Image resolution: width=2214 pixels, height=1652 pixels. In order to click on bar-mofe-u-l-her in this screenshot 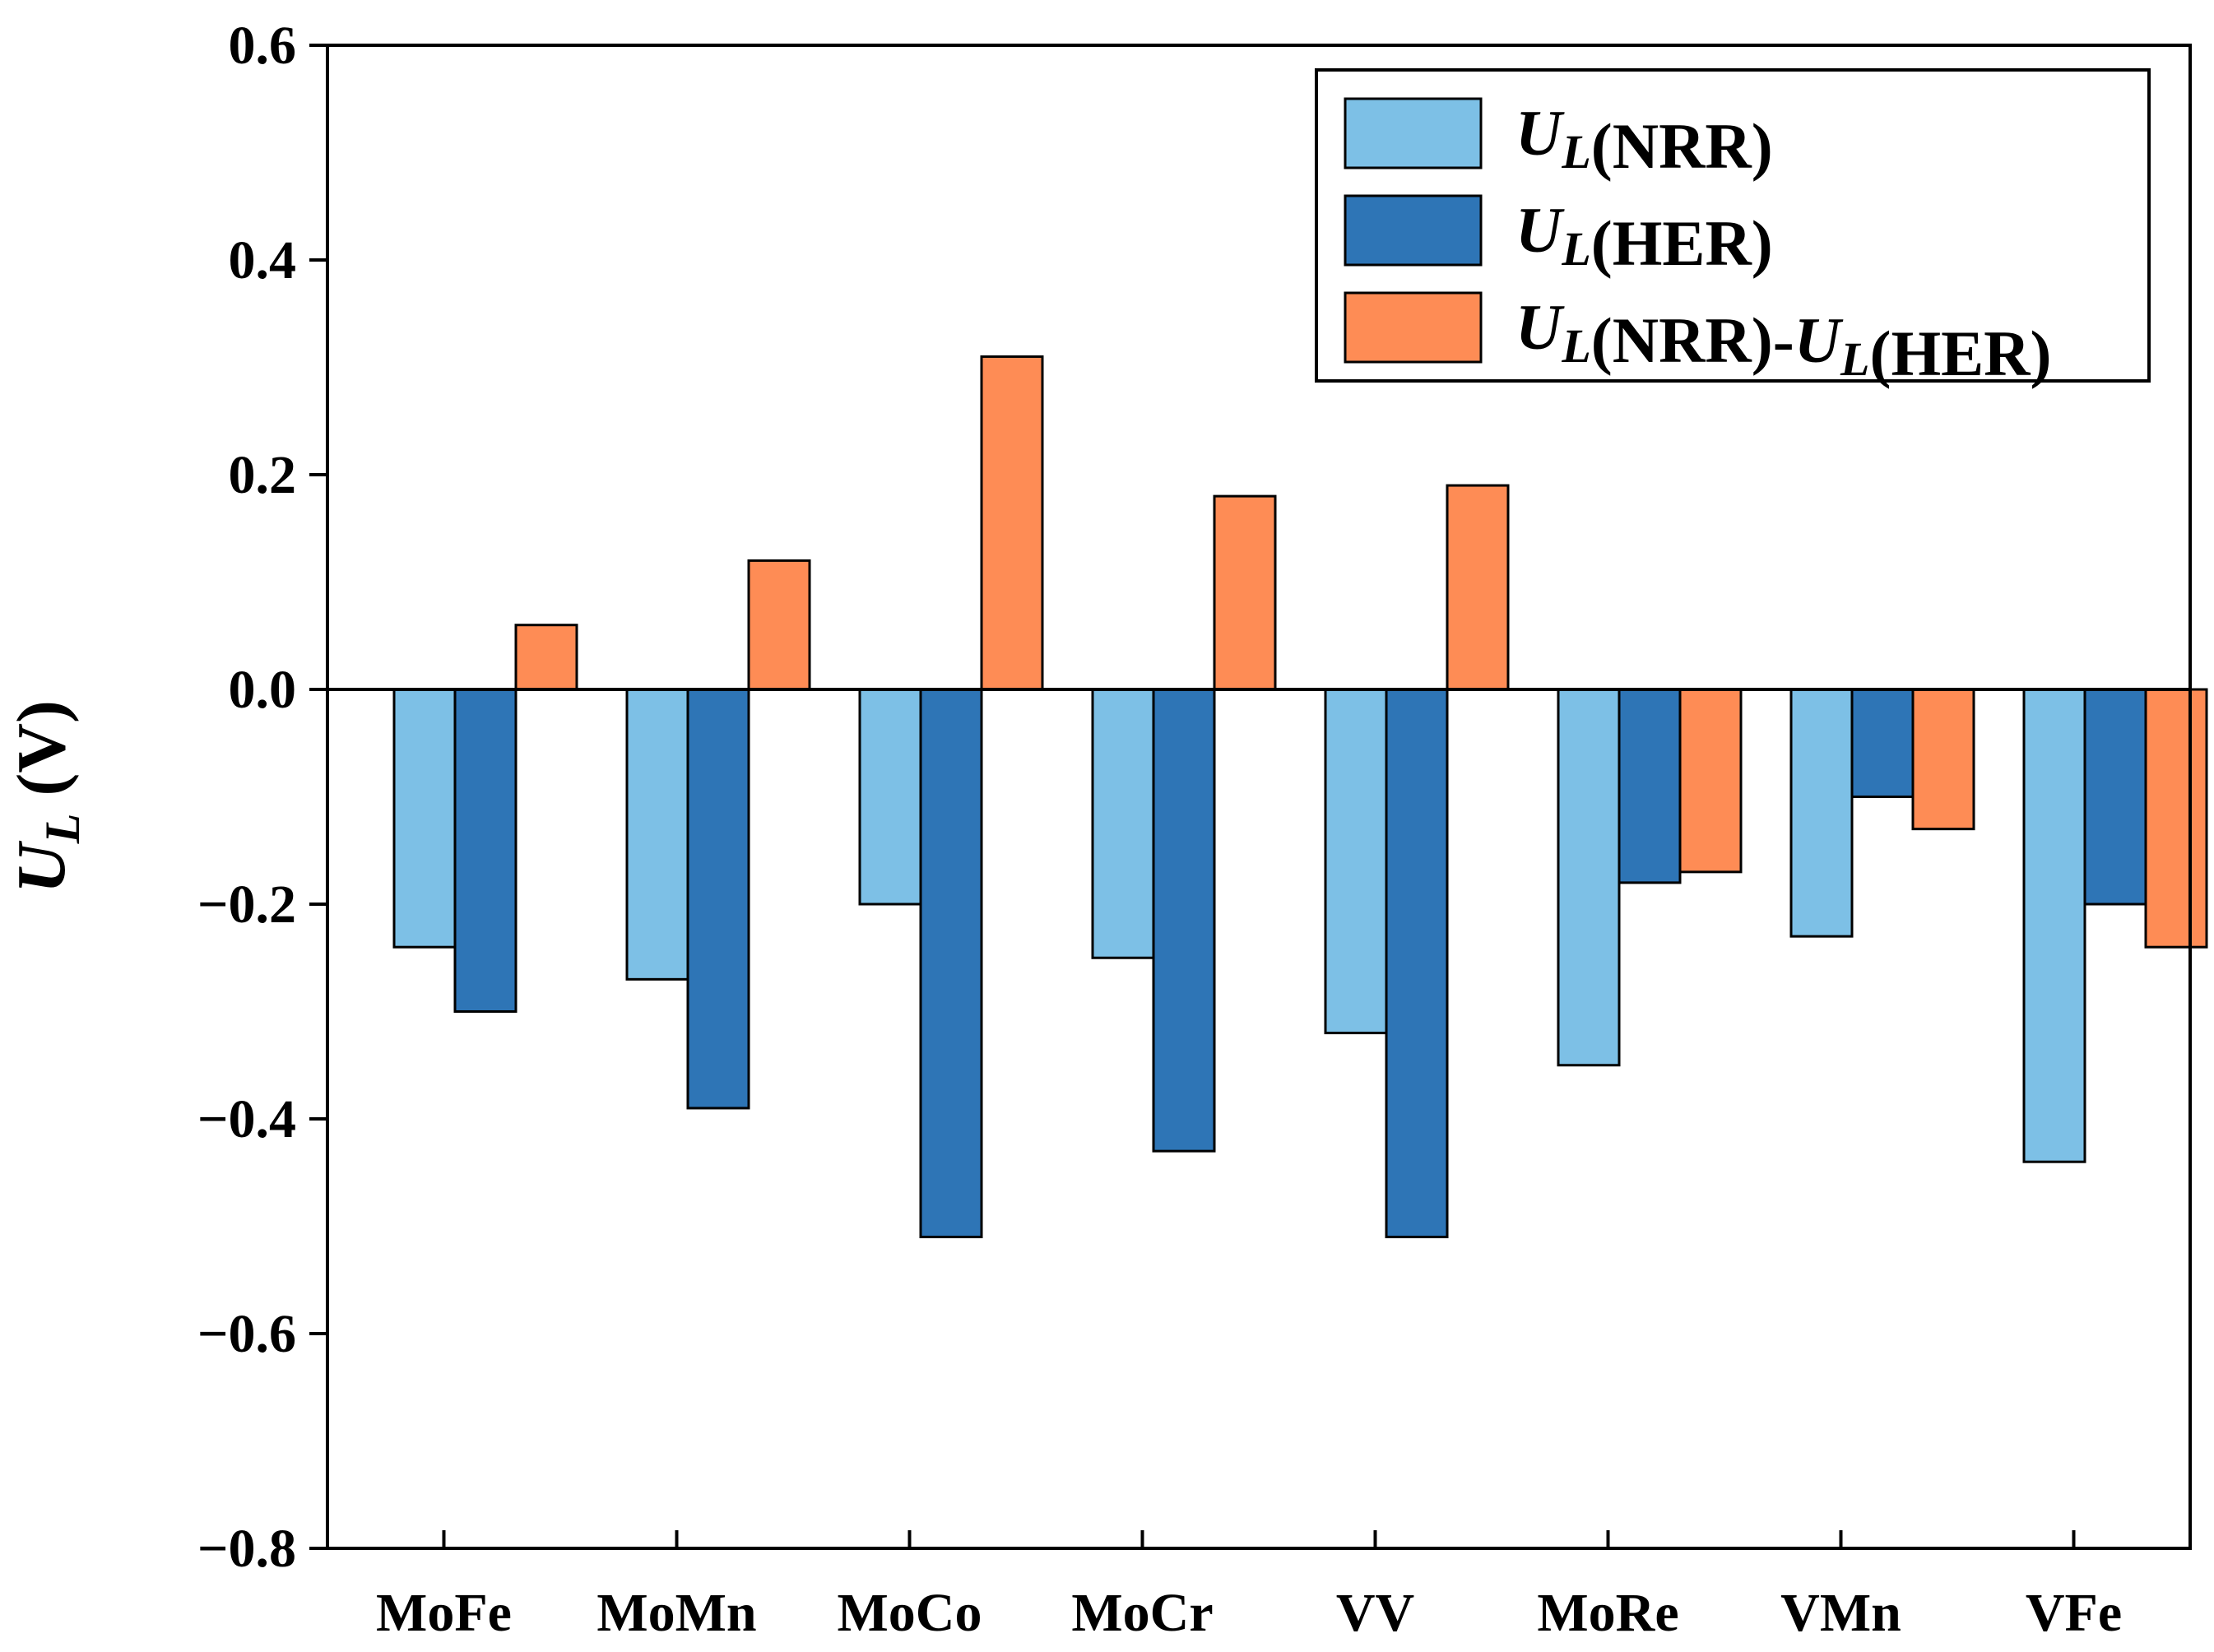, I will do `click(485, 850)`.